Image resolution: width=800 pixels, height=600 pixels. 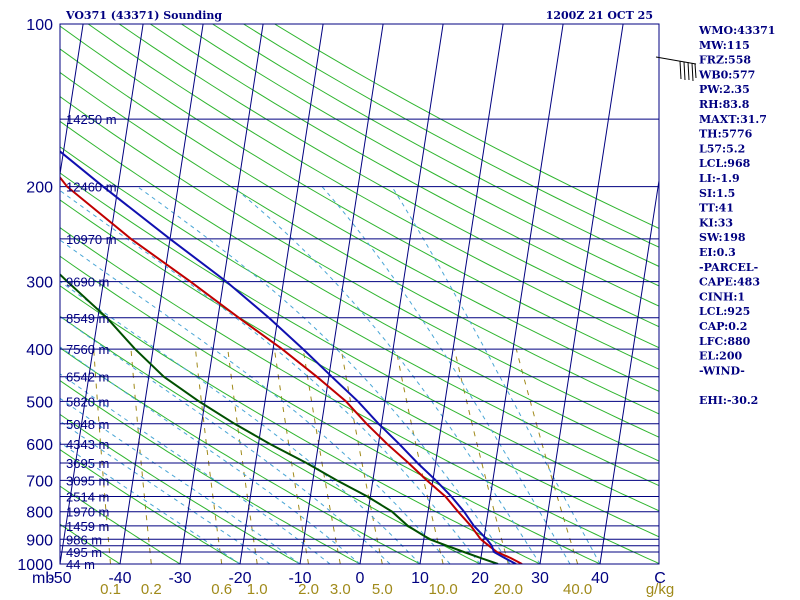 I want to click on index-entry: EL:200, so click(x=720, y=356).